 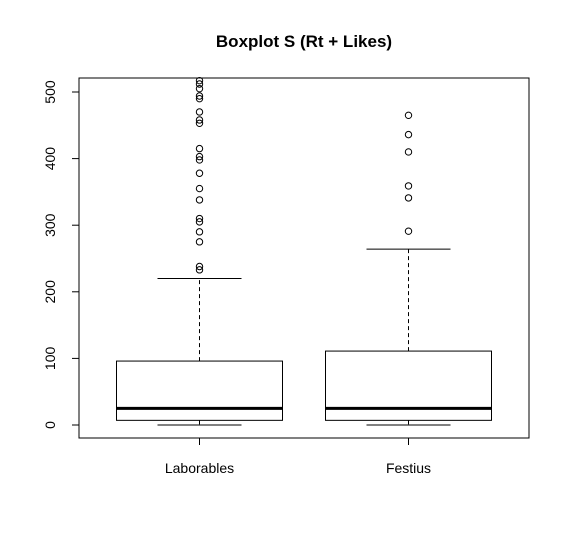 What do you see at coordinates (50, 92) in the screenshot?
I see `y-tick-label: 500` at bounding box center [50, 92].